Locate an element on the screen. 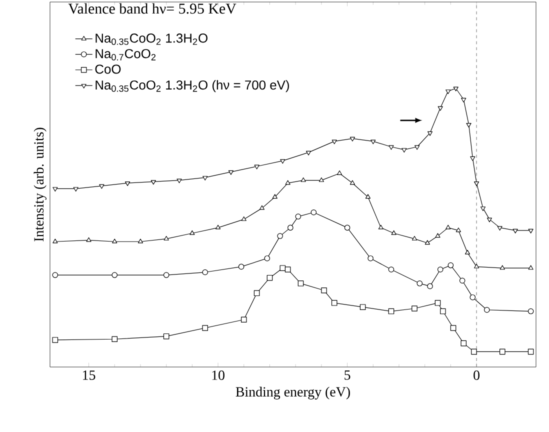 This screenshot has width=549, height=432. legend-label: Na$_{0.35}$CoO$_{2}$ 1.3H$_{2}$O is located at coordinates (152, 39).